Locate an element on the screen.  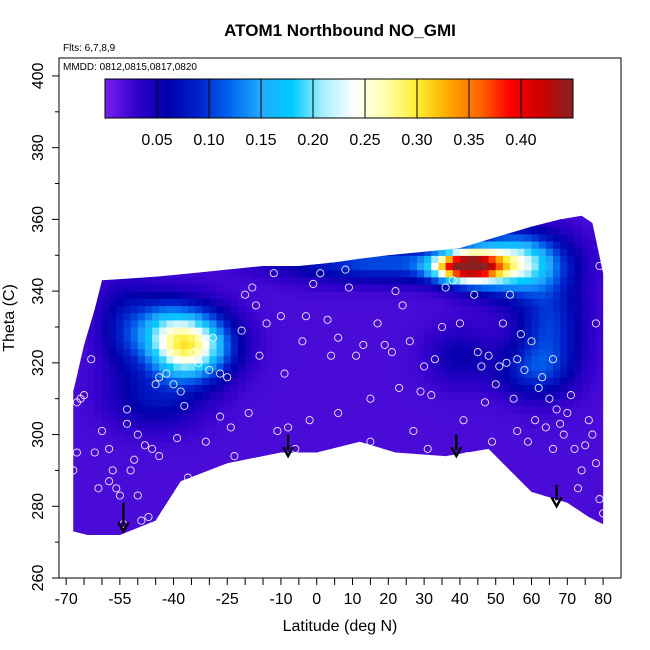
x-tick-label: -25 is located at coordinates (227, 599).